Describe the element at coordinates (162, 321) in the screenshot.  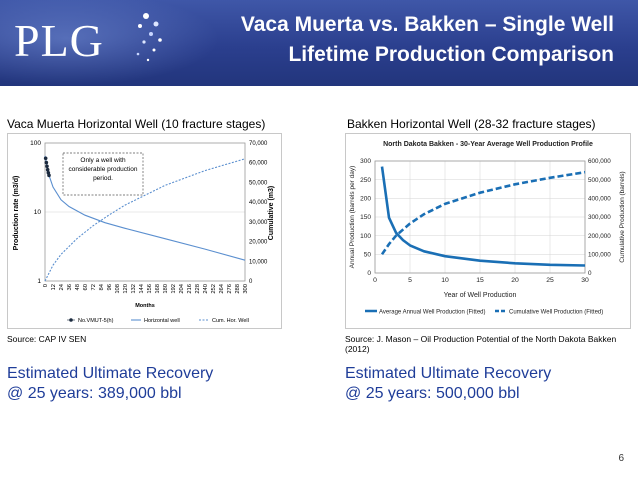
I see `legend-label-horizontal: Horizontal well` at that location.